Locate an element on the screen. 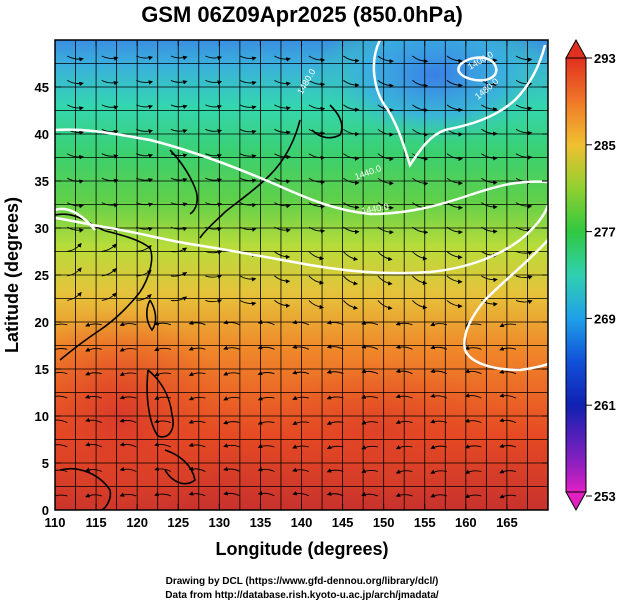 The image size is (619, 605). colorbar-ticks: 293 285 277 269 261 253 is located at coordinates (601, 277).